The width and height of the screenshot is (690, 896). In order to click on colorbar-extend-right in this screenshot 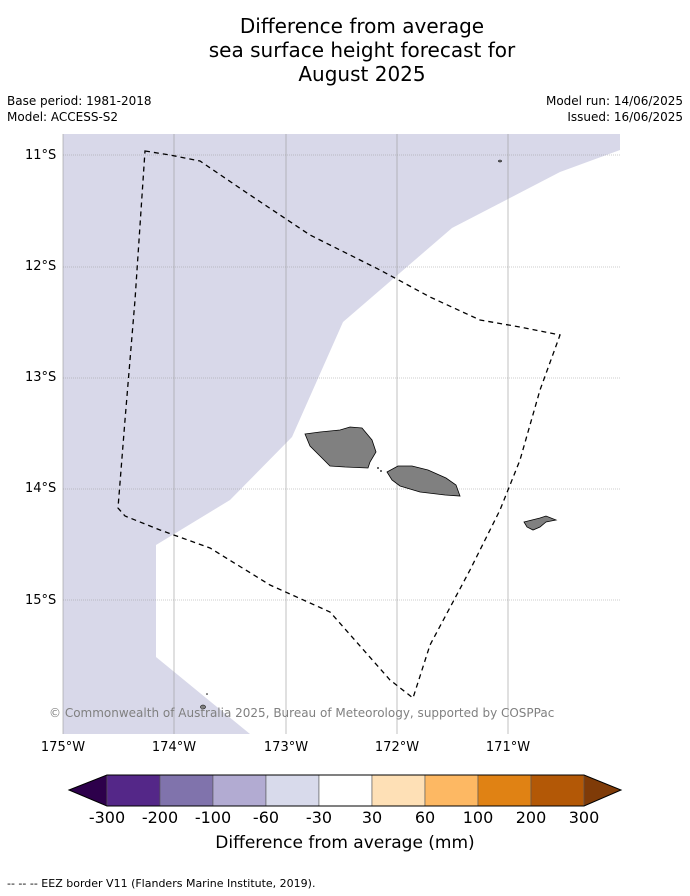, I will do `click(602, 790)`.